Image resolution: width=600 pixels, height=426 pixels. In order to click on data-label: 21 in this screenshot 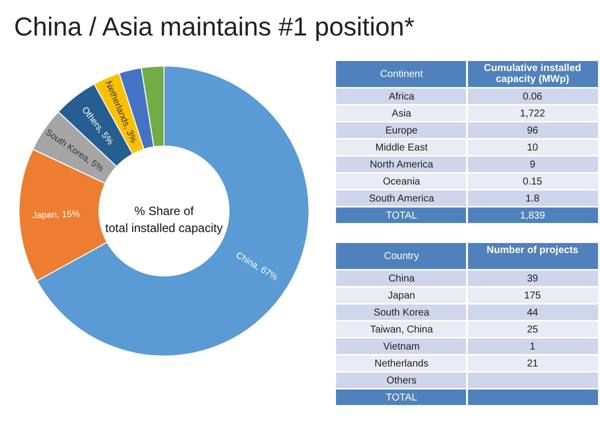, I will do `click(532, 364)`.